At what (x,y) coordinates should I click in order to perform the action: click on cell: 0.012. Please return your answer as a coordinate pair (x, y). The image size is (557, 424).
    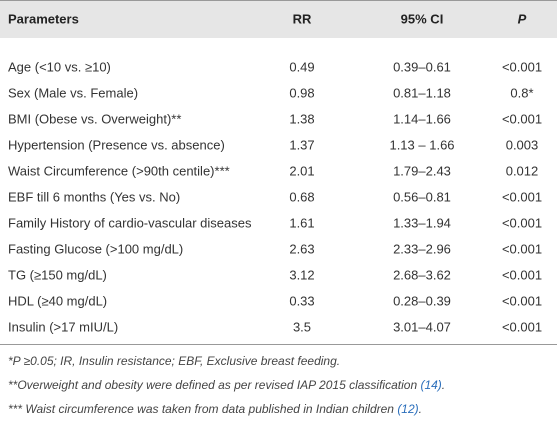
    Looking at the image, I should click on (522, 170).